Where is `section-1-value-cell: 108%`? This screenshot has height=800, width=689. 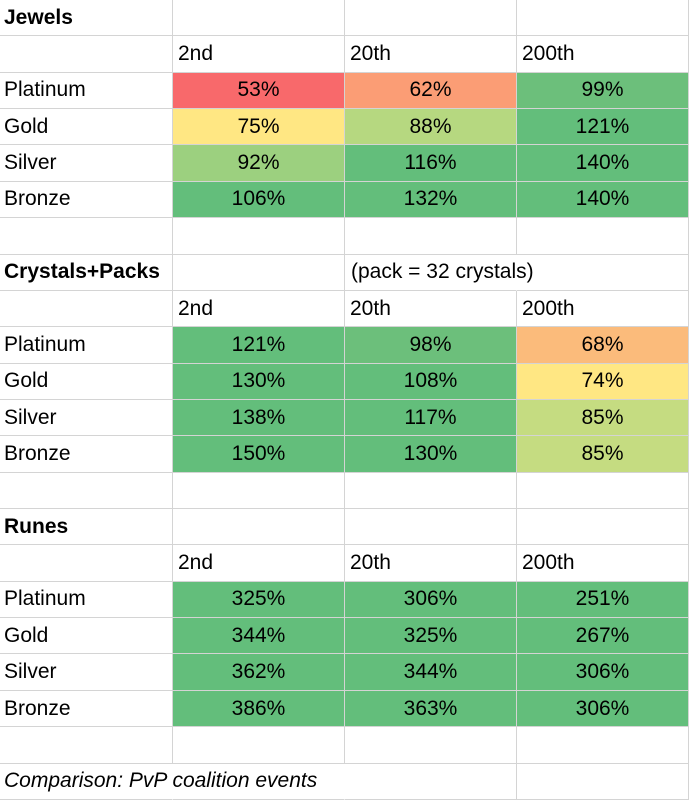 section-1-value-cell: 108% is located at coordinates (431, 381).